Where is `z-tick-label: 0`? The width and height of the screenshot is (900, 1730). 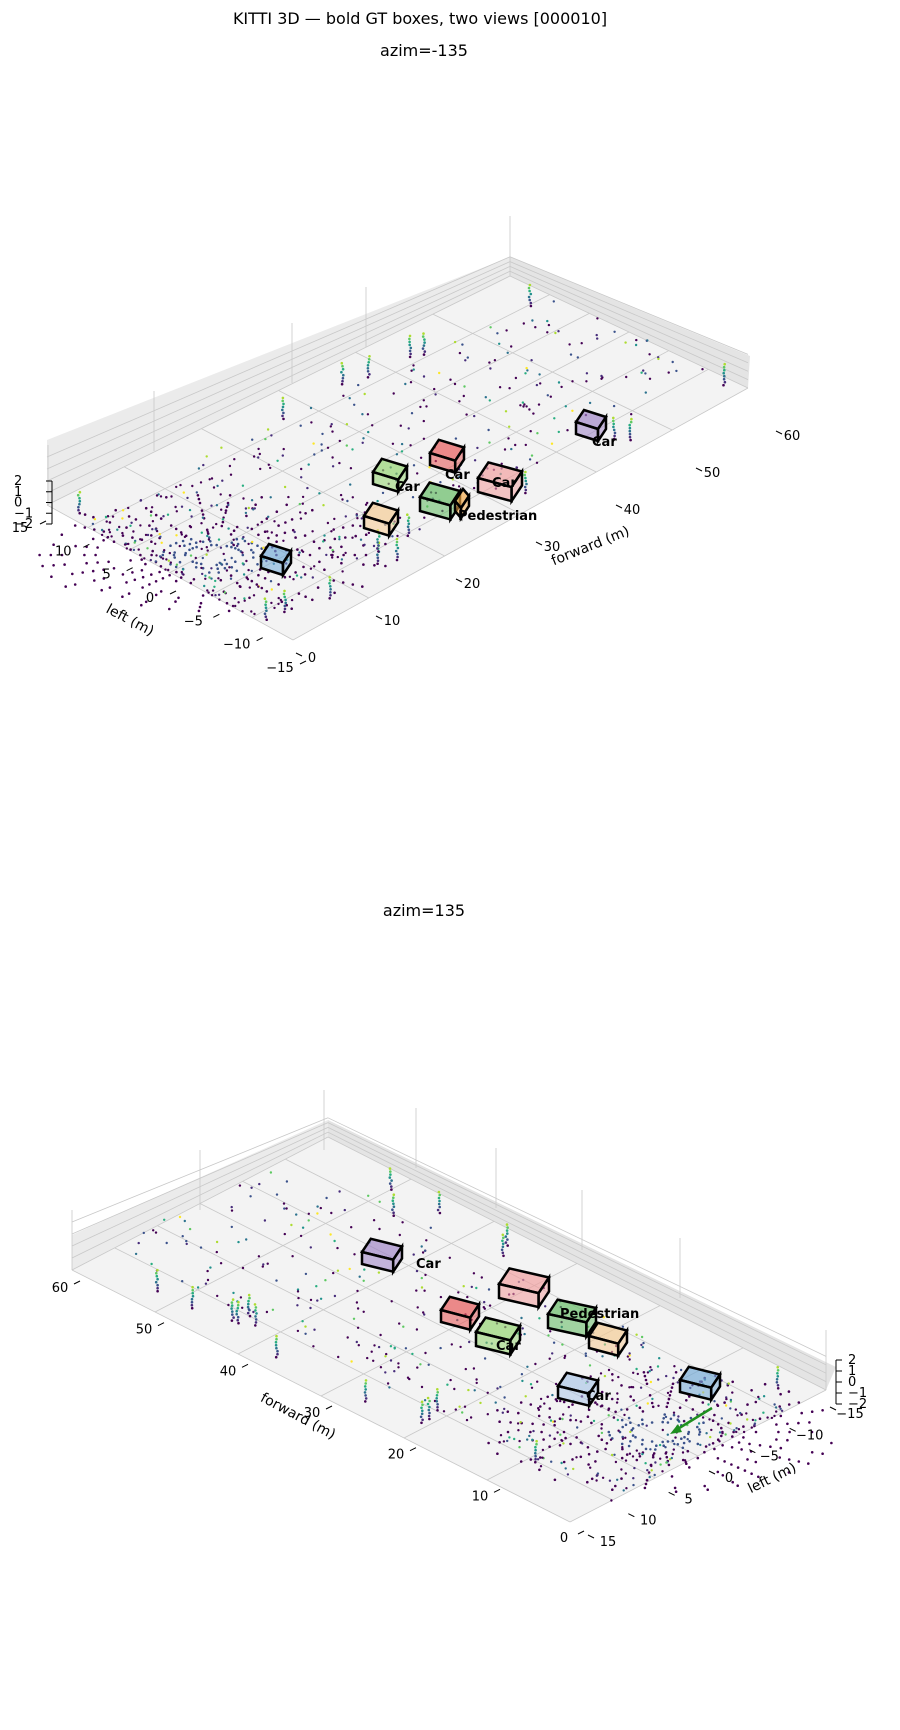
z-tick-label: 0 is located at coordinates (18, 503).